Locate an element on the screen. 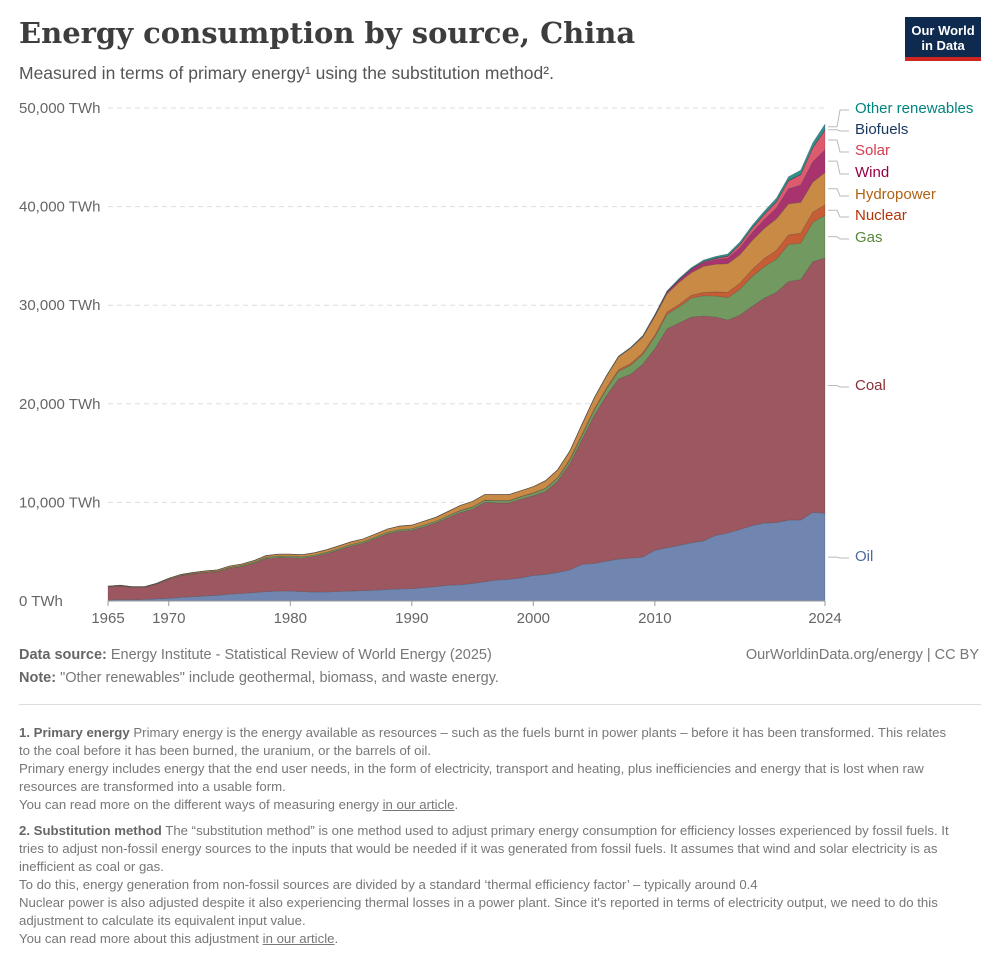 The width and height of the screenshot is (1000, 962). chart-title: Energy consumption by source, China is located at coordinates (327, 33).